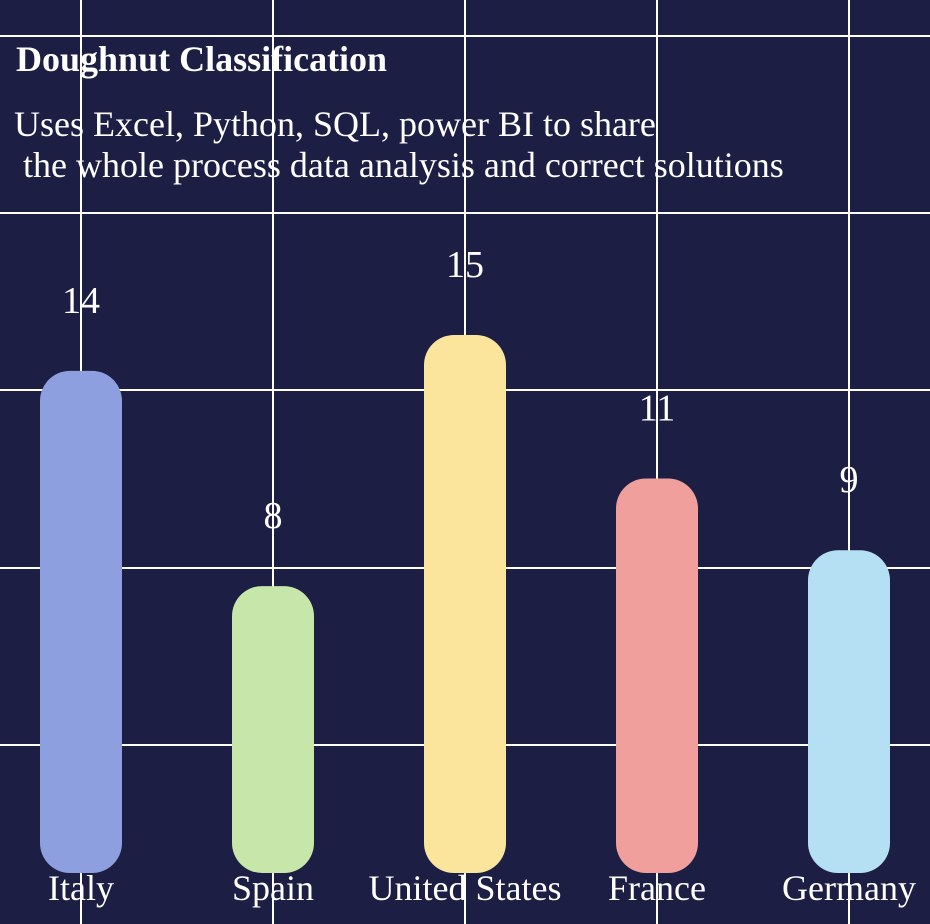 The image size is (930, 924). I want to click on x-tick-label-united-states: United States, so click(465, 888).